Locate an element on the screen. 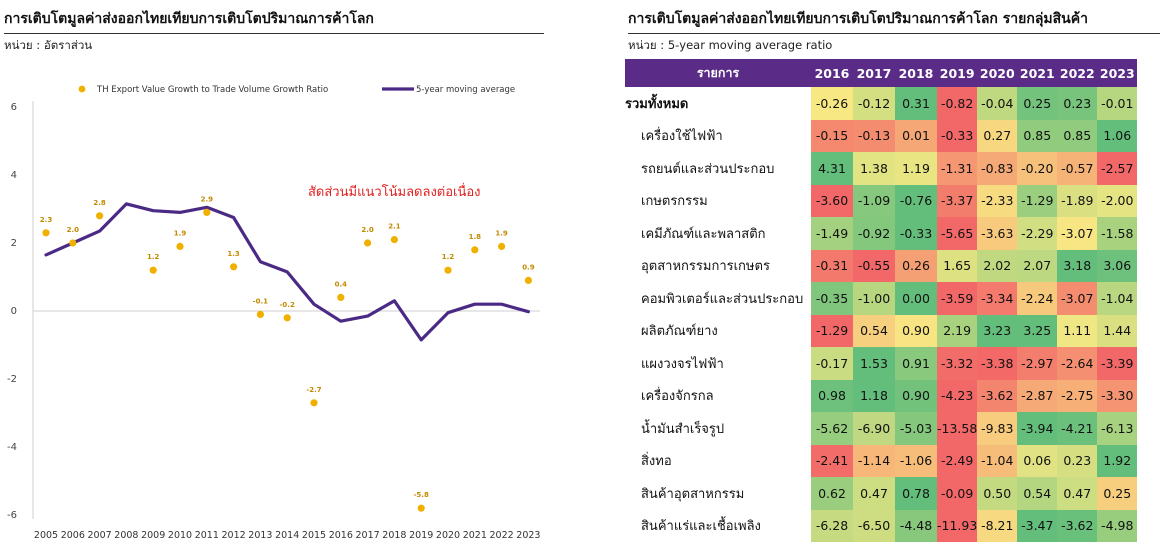 This screenshot has height=551, width=1164. row-label: สิ่งทอ is located at coordinates (718, 460).